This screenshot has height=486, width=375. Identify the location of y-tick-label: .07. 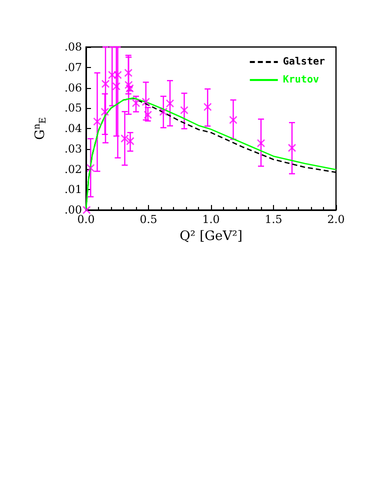
(73, 67).